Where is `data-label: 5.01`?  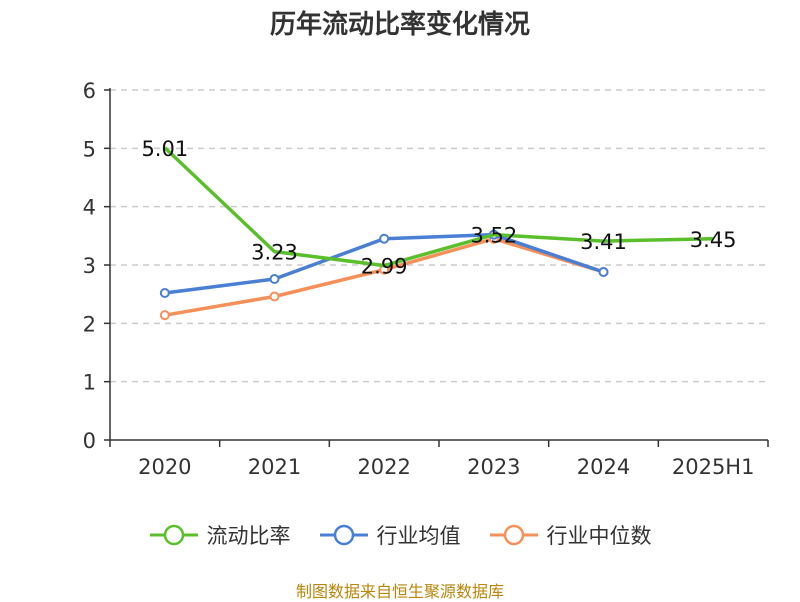 data-label: 5.01 is located at coordinates (164, 149).